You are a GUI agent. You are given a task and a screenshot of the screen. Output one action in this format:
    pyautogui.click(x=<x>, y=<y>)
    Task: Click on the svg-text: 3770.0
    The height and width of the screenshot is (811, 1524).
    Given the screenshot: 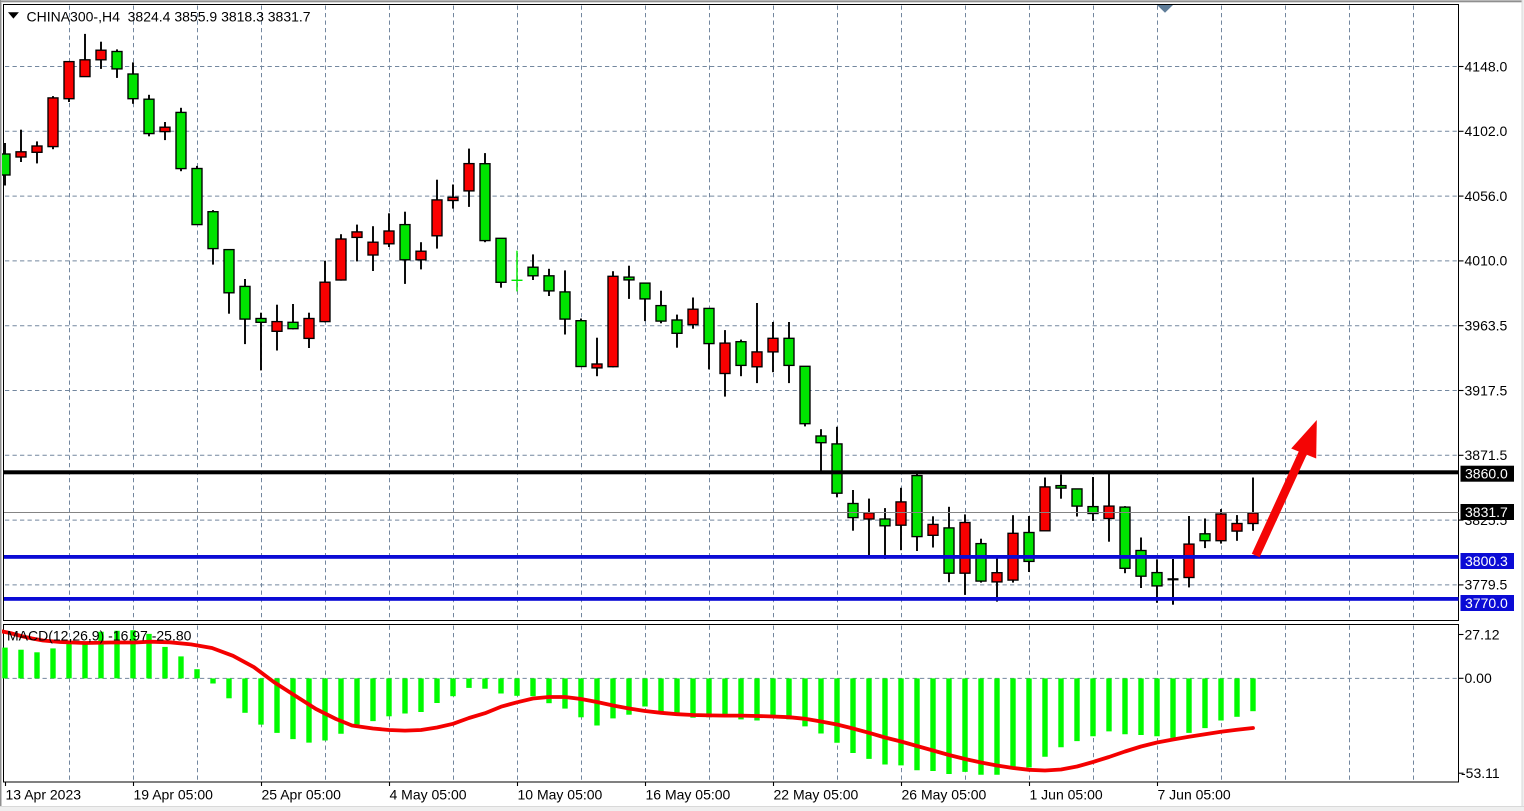 What is the action you would take?
    pyautogui.click(x=1486, y=603)
    